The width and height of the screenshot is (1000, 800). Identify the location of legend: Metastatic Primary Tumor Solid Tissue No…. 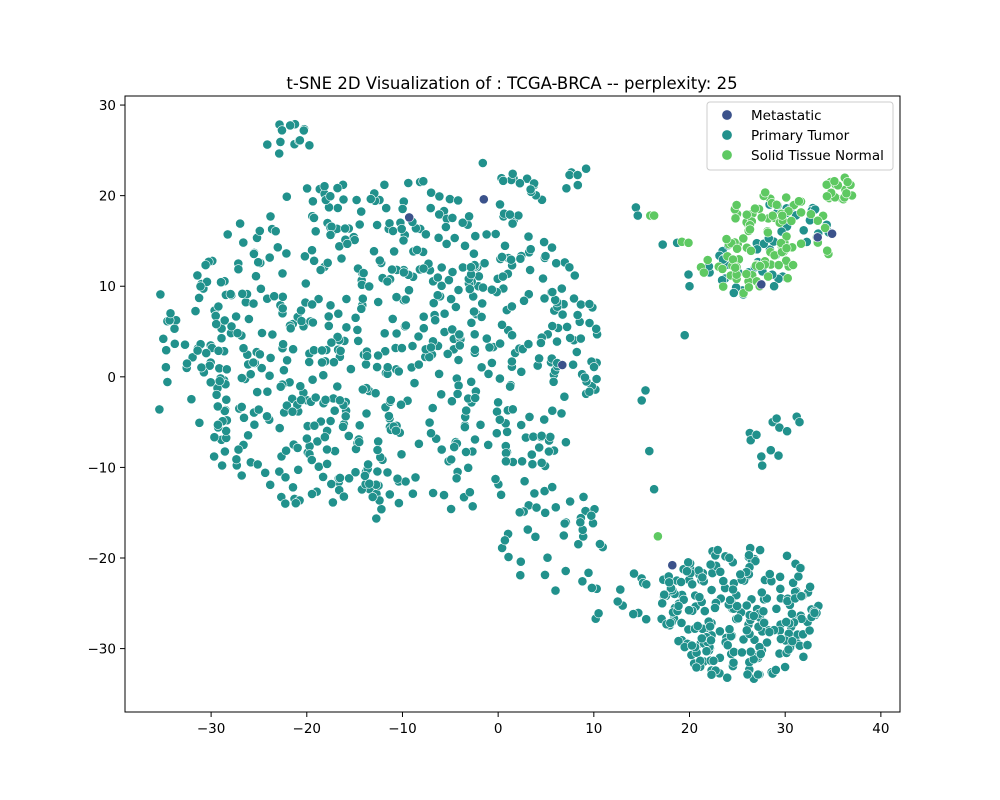
(800, 136).